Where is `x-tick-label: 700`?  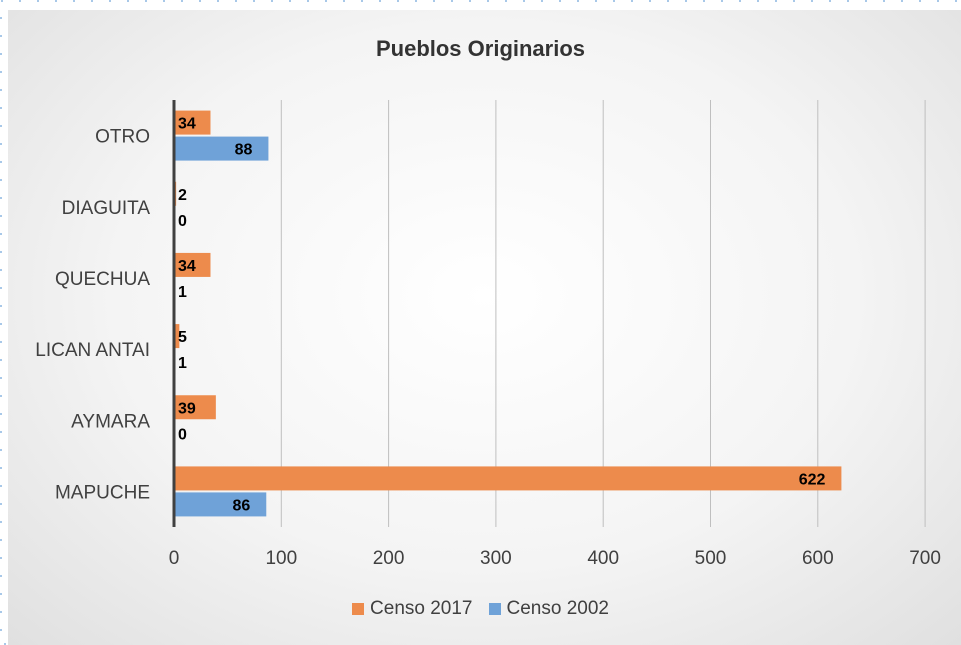 x-tick-label: 700 is located at coordinates (925, 558).